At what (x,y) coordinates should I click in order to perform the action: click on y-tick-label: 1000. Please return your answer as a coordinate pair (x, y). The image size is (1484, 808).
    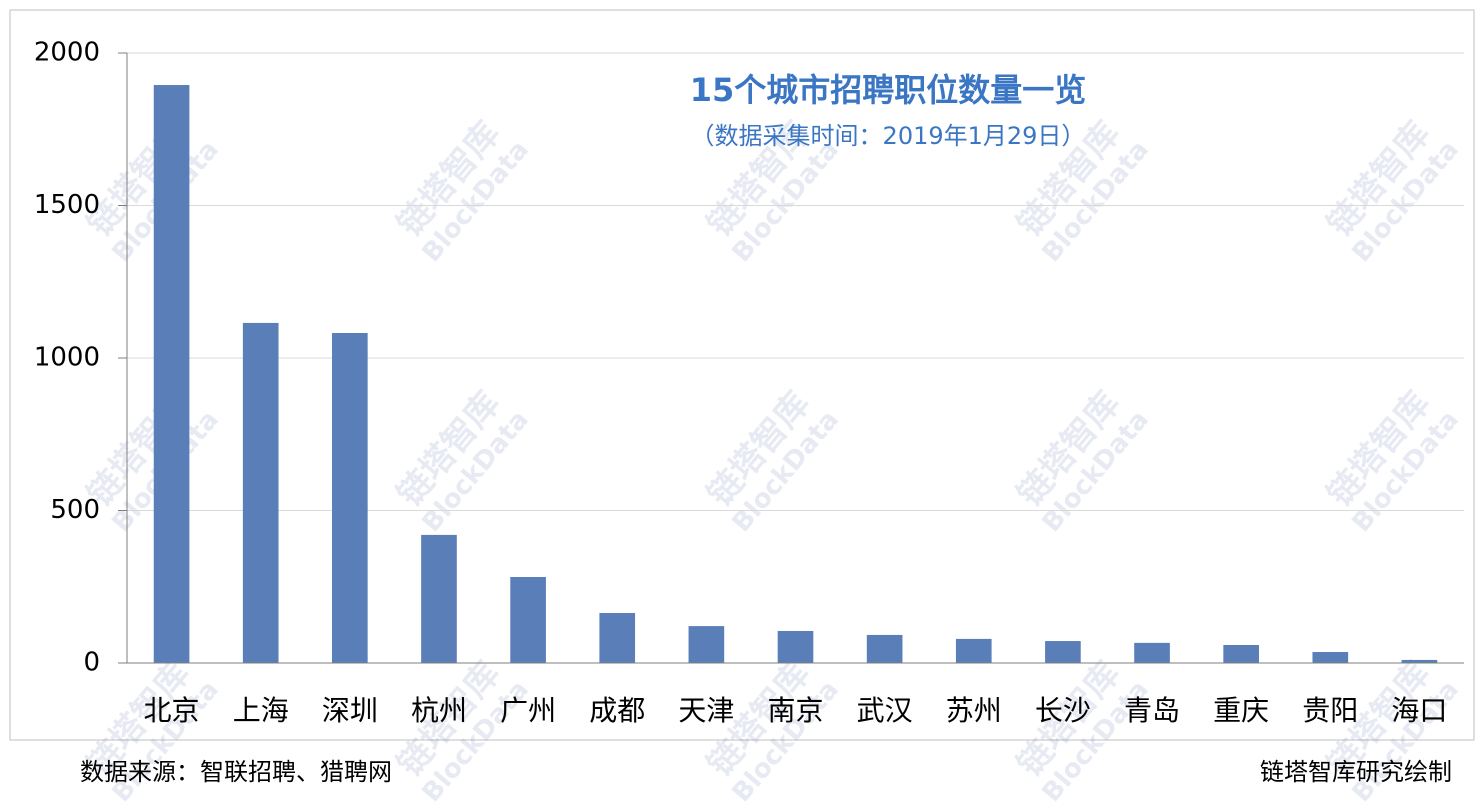
    Looking at the image, I should click on (67, 358).